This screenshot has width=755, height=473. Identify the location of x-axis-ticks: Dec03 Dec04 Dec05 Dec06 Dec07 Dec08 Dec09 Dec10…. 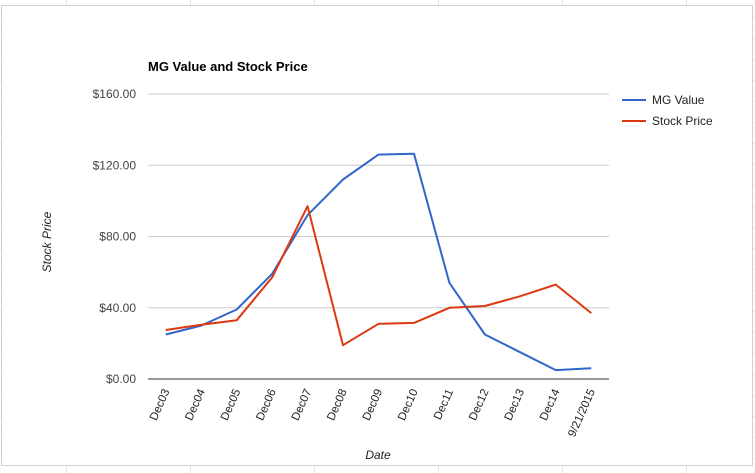
(373, 413).